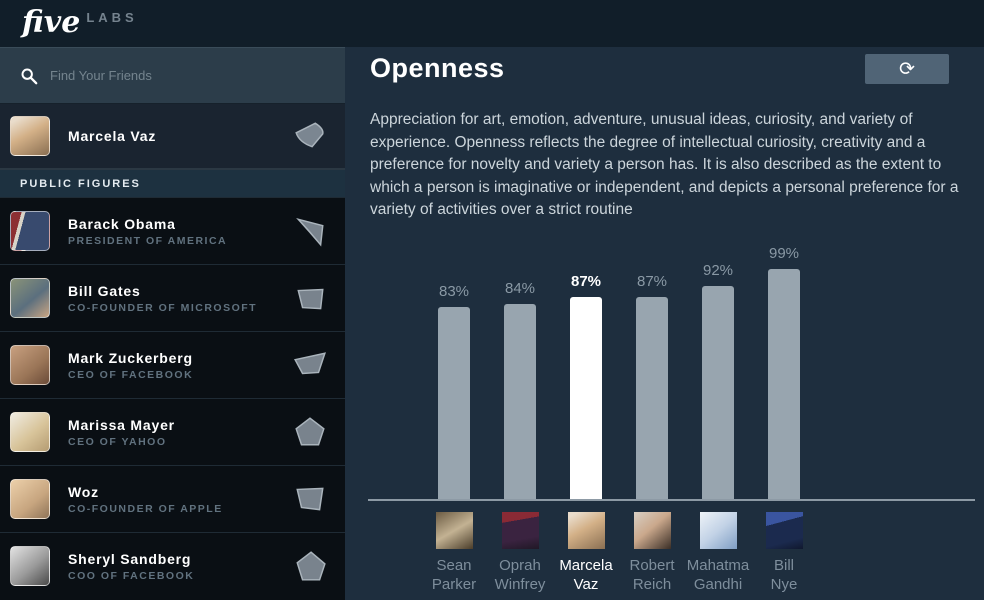  I want to click on bar-oprah-winfrey: 84%, so click(520, 273).